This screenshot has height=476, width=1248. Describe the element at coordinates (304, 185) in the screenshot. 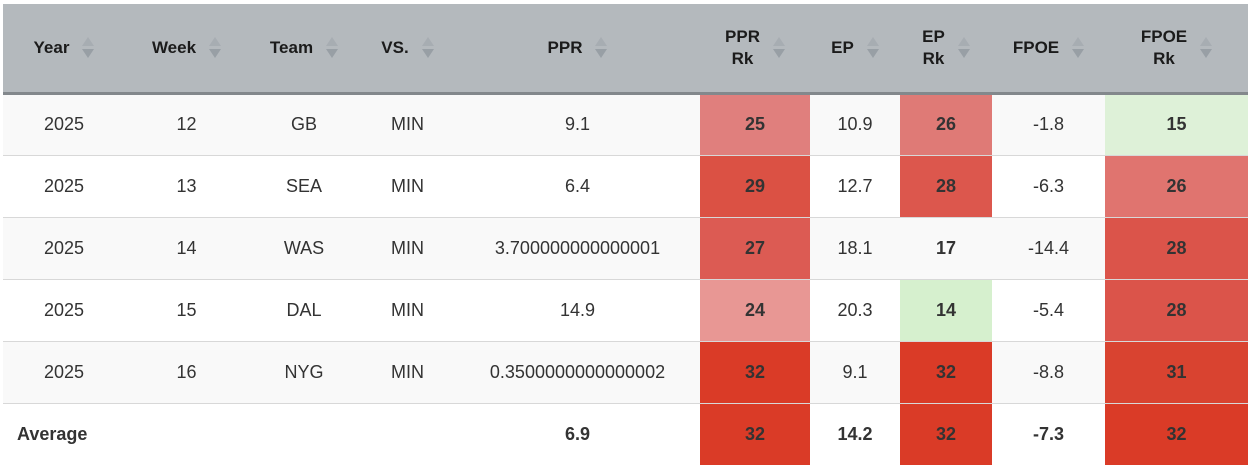

I see `cell-team: SEA` at that location.